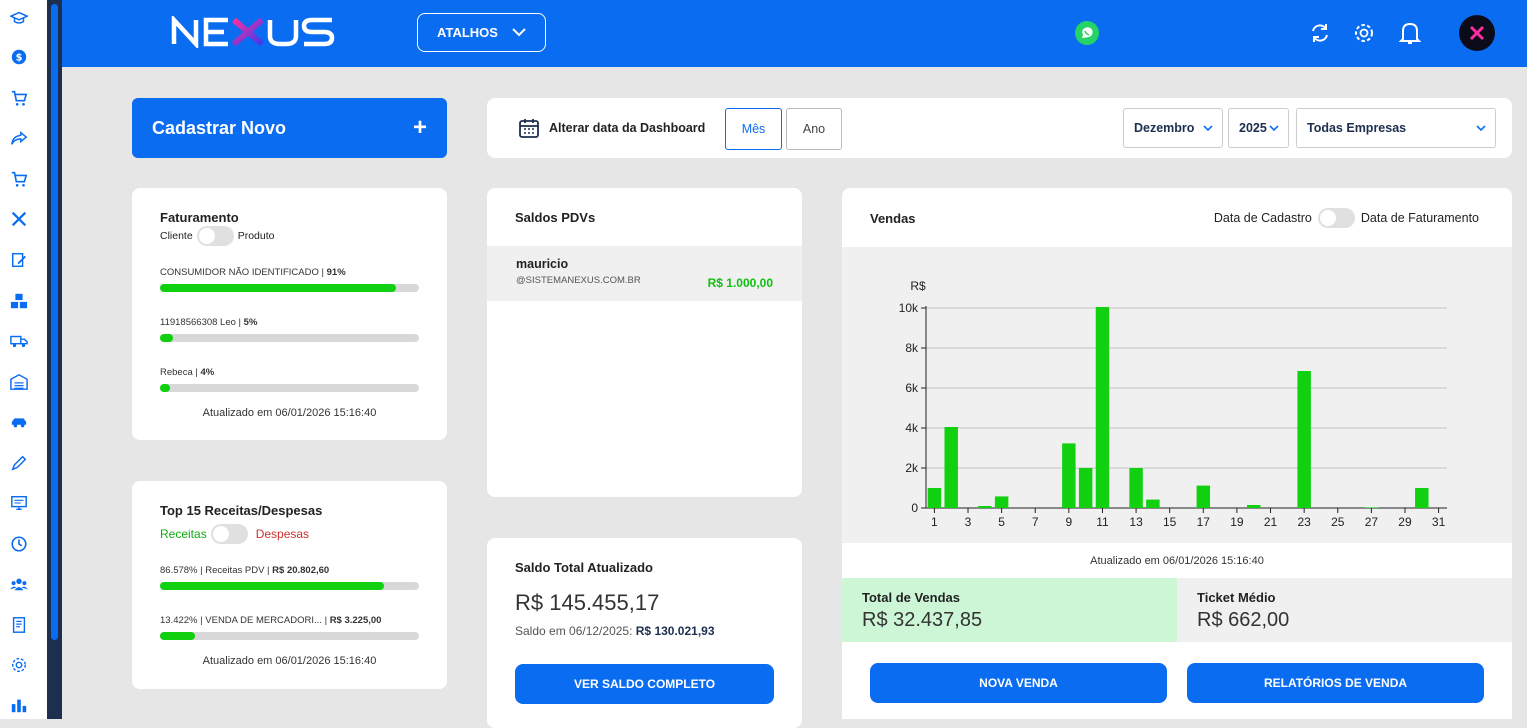 Image resolution: width=1527 pixels, height=728 pixels. I want to click on whatsapp-icon, so click(1087, 33).